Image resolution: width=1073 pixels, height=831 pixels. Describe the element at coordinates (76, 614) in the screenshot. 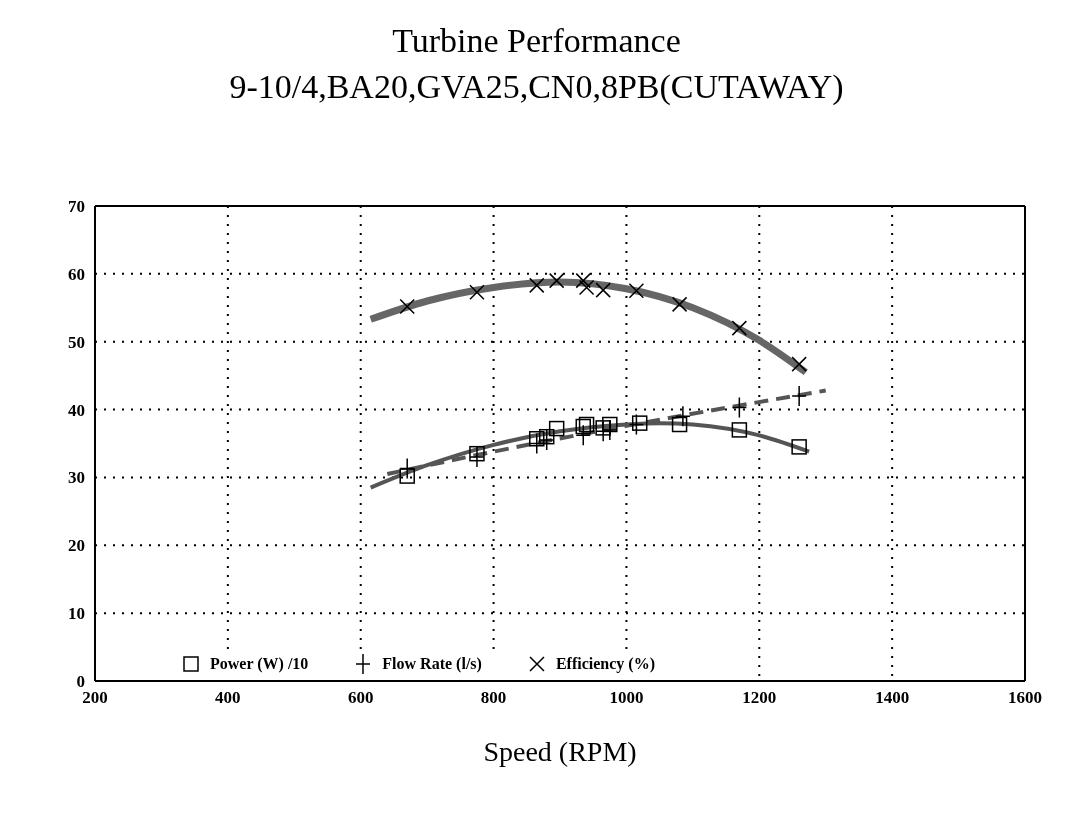

I see `y-tick-label: 10` at that location.